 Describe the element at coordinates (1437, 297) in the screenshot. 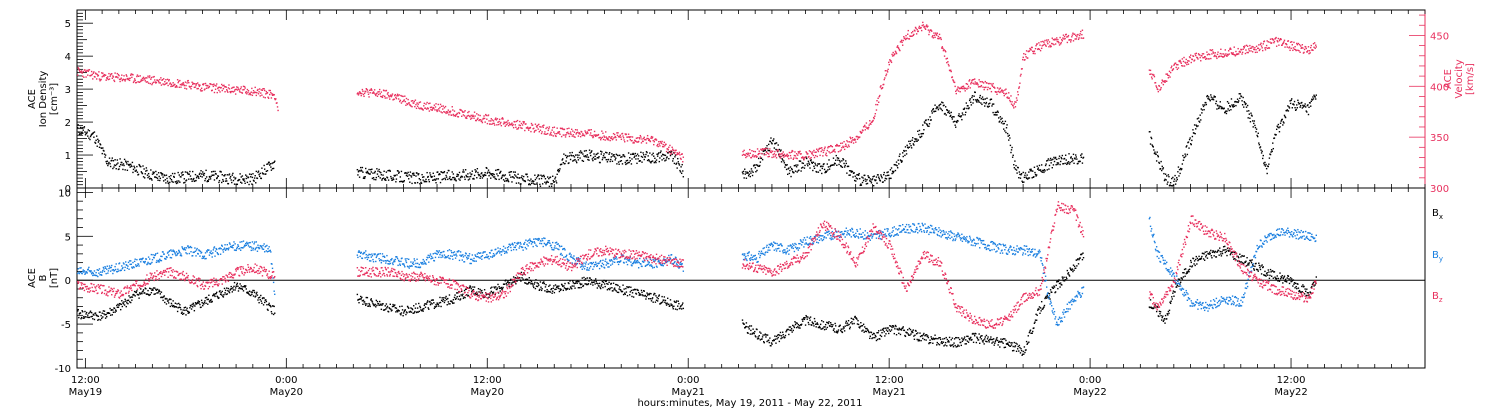

I see `legend-bz: Bz` at that location.